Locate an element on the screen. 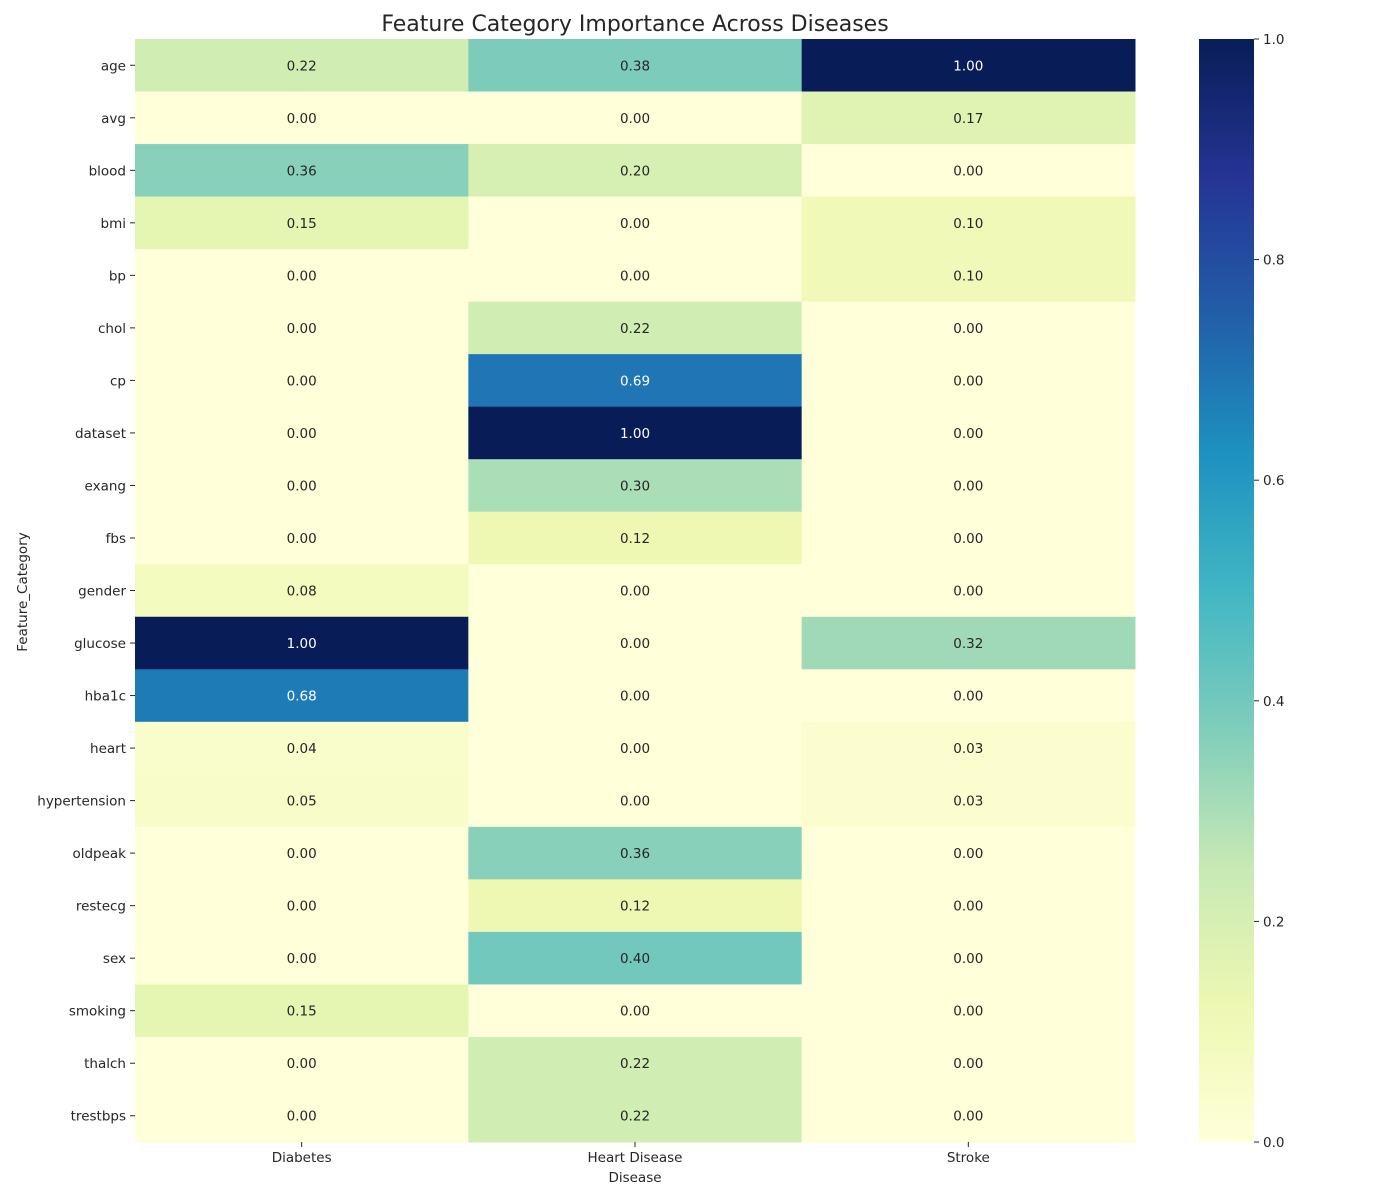 Image resolution: width=1400 pixels, height=1200 pixels. cell-value-label: 0.30 is located at coordinates (635, 486).